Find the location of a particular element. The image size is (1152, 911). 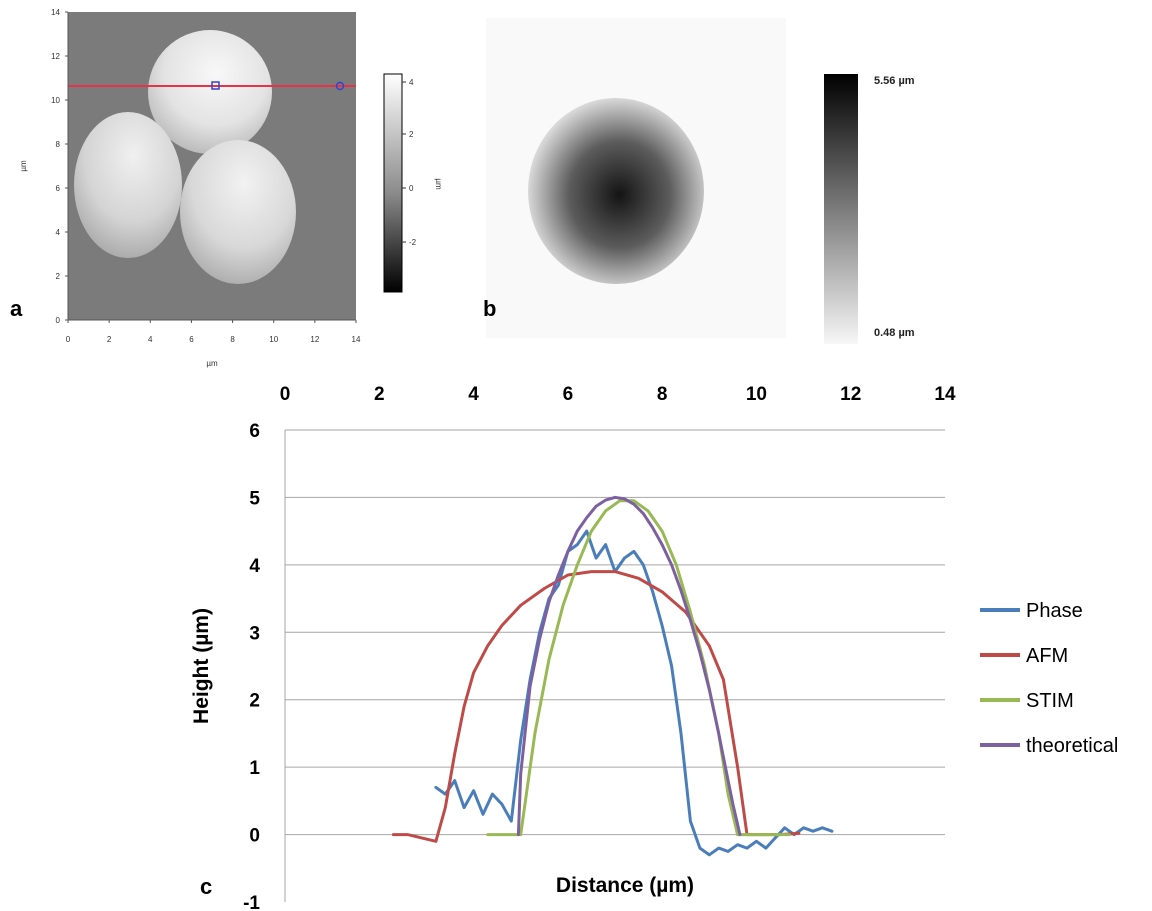

scan-end-marker is located at coordinates (340, 86).